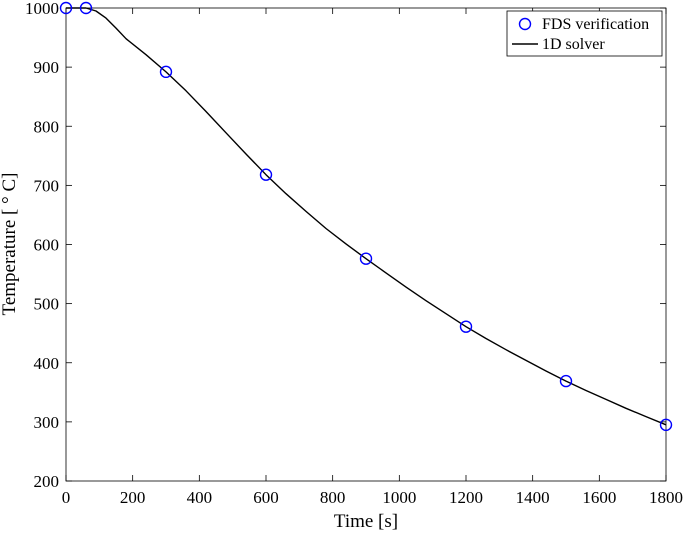 This screenshot has height=537, width=685. Describe the element at coordinates (47, 185) in the screenshot. I see `y-tick-label: 700` at that location.